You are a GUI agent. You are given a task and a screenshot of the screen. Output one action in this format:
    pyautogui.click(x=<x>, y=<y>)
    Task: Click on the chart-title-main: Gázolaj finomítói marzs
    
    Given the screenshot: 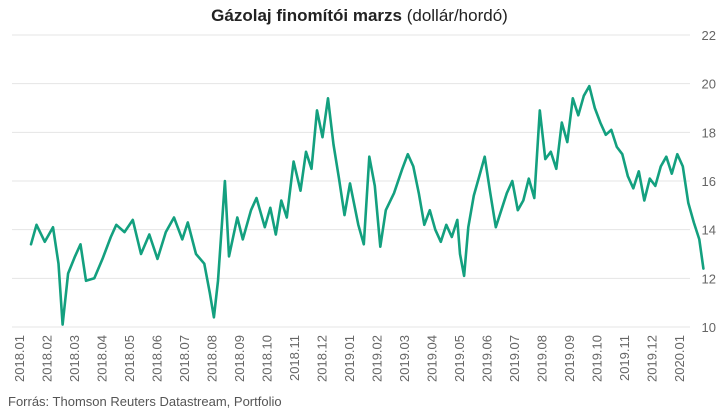 What is the action you would take?
    pyautogui.click(x=306, y=15)
    